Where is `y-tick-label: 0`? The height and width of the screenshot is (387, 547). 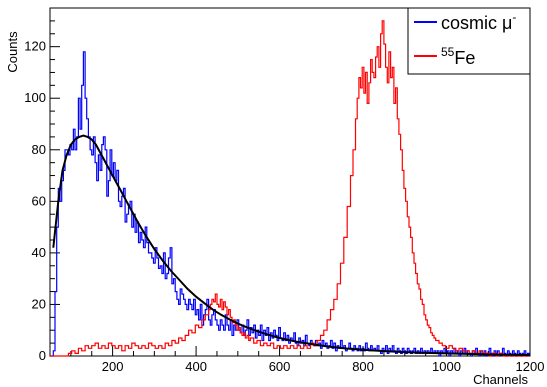
y-tick-label: 0 is located at coordinates (42, 355).